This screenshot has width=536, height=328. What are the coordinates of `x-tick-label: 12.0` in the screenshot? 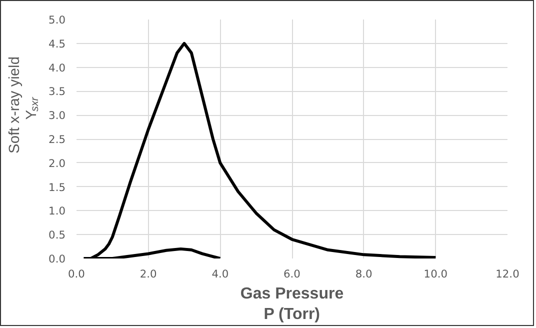 It's located at (508, 274).